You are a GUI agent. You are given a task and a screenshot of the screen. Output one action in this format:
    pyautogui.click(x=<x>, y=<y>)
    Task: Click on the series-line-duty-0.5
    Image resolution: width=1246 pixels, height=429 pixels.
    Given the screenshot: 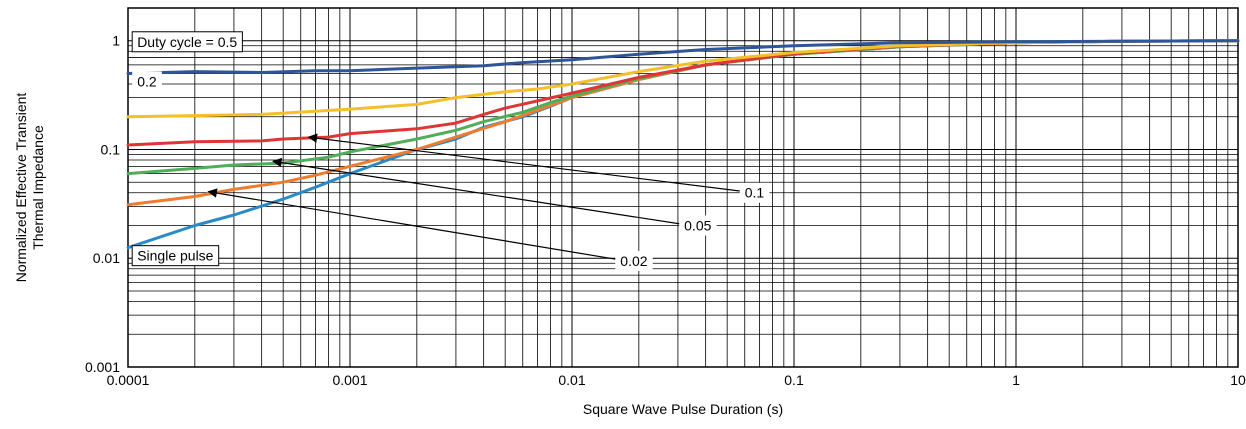 What is the action you would take?
    pyautogui.click(x=683, y=57)
    